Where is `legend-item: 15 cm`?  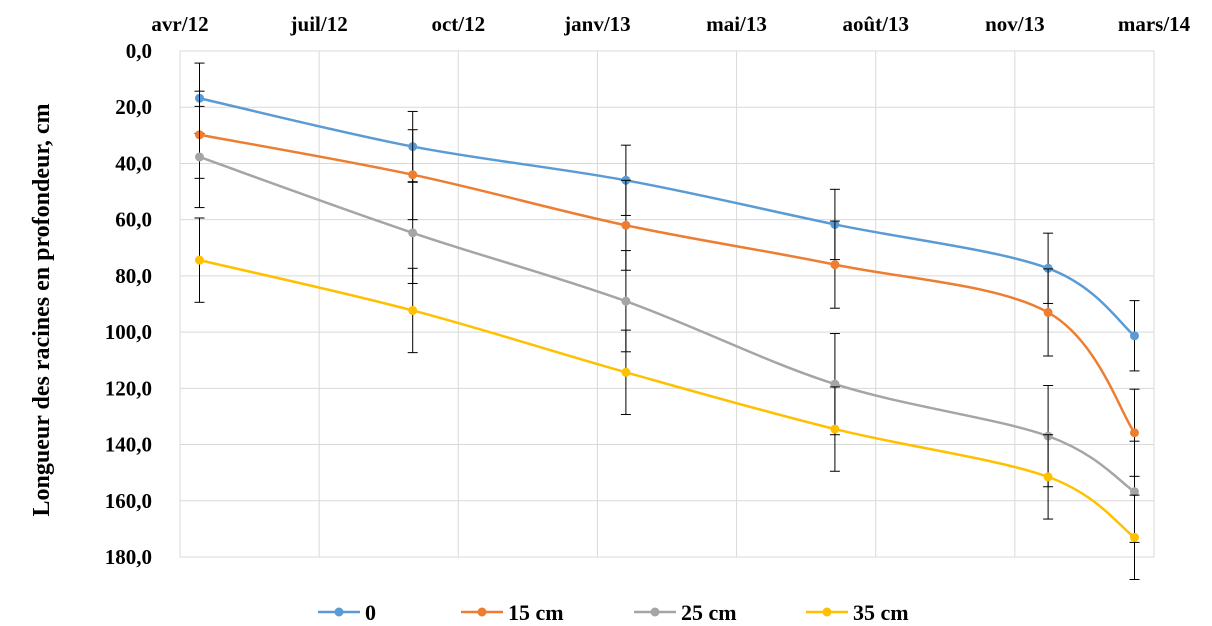
legend-item: 15 cm is located at coordinates (512, 612).